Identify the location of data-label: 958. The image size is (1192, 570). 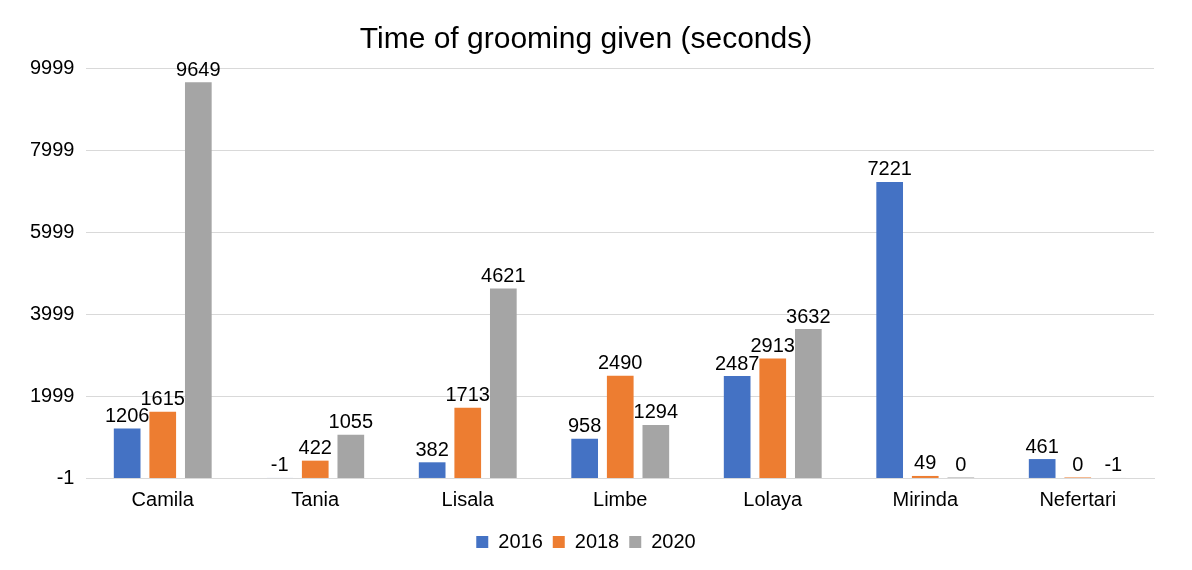
(584, 425).